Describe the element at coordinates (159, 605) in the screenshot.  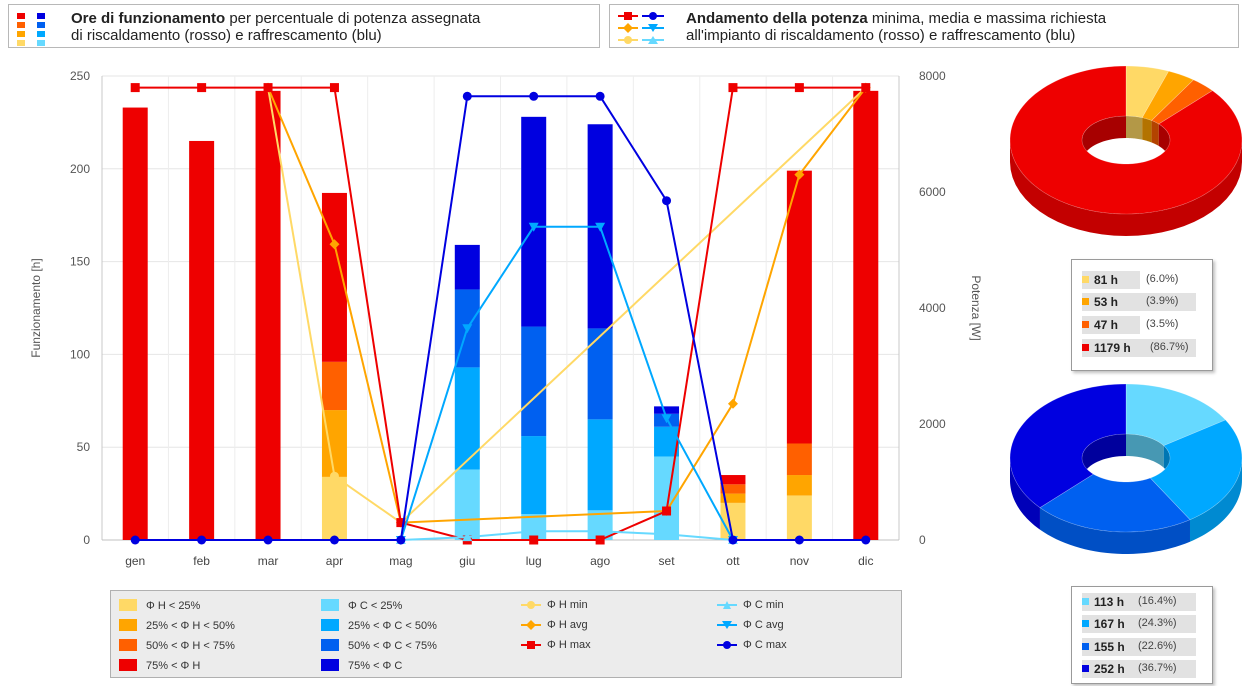
I see `legend-item: Φ H < 25%` at that location.